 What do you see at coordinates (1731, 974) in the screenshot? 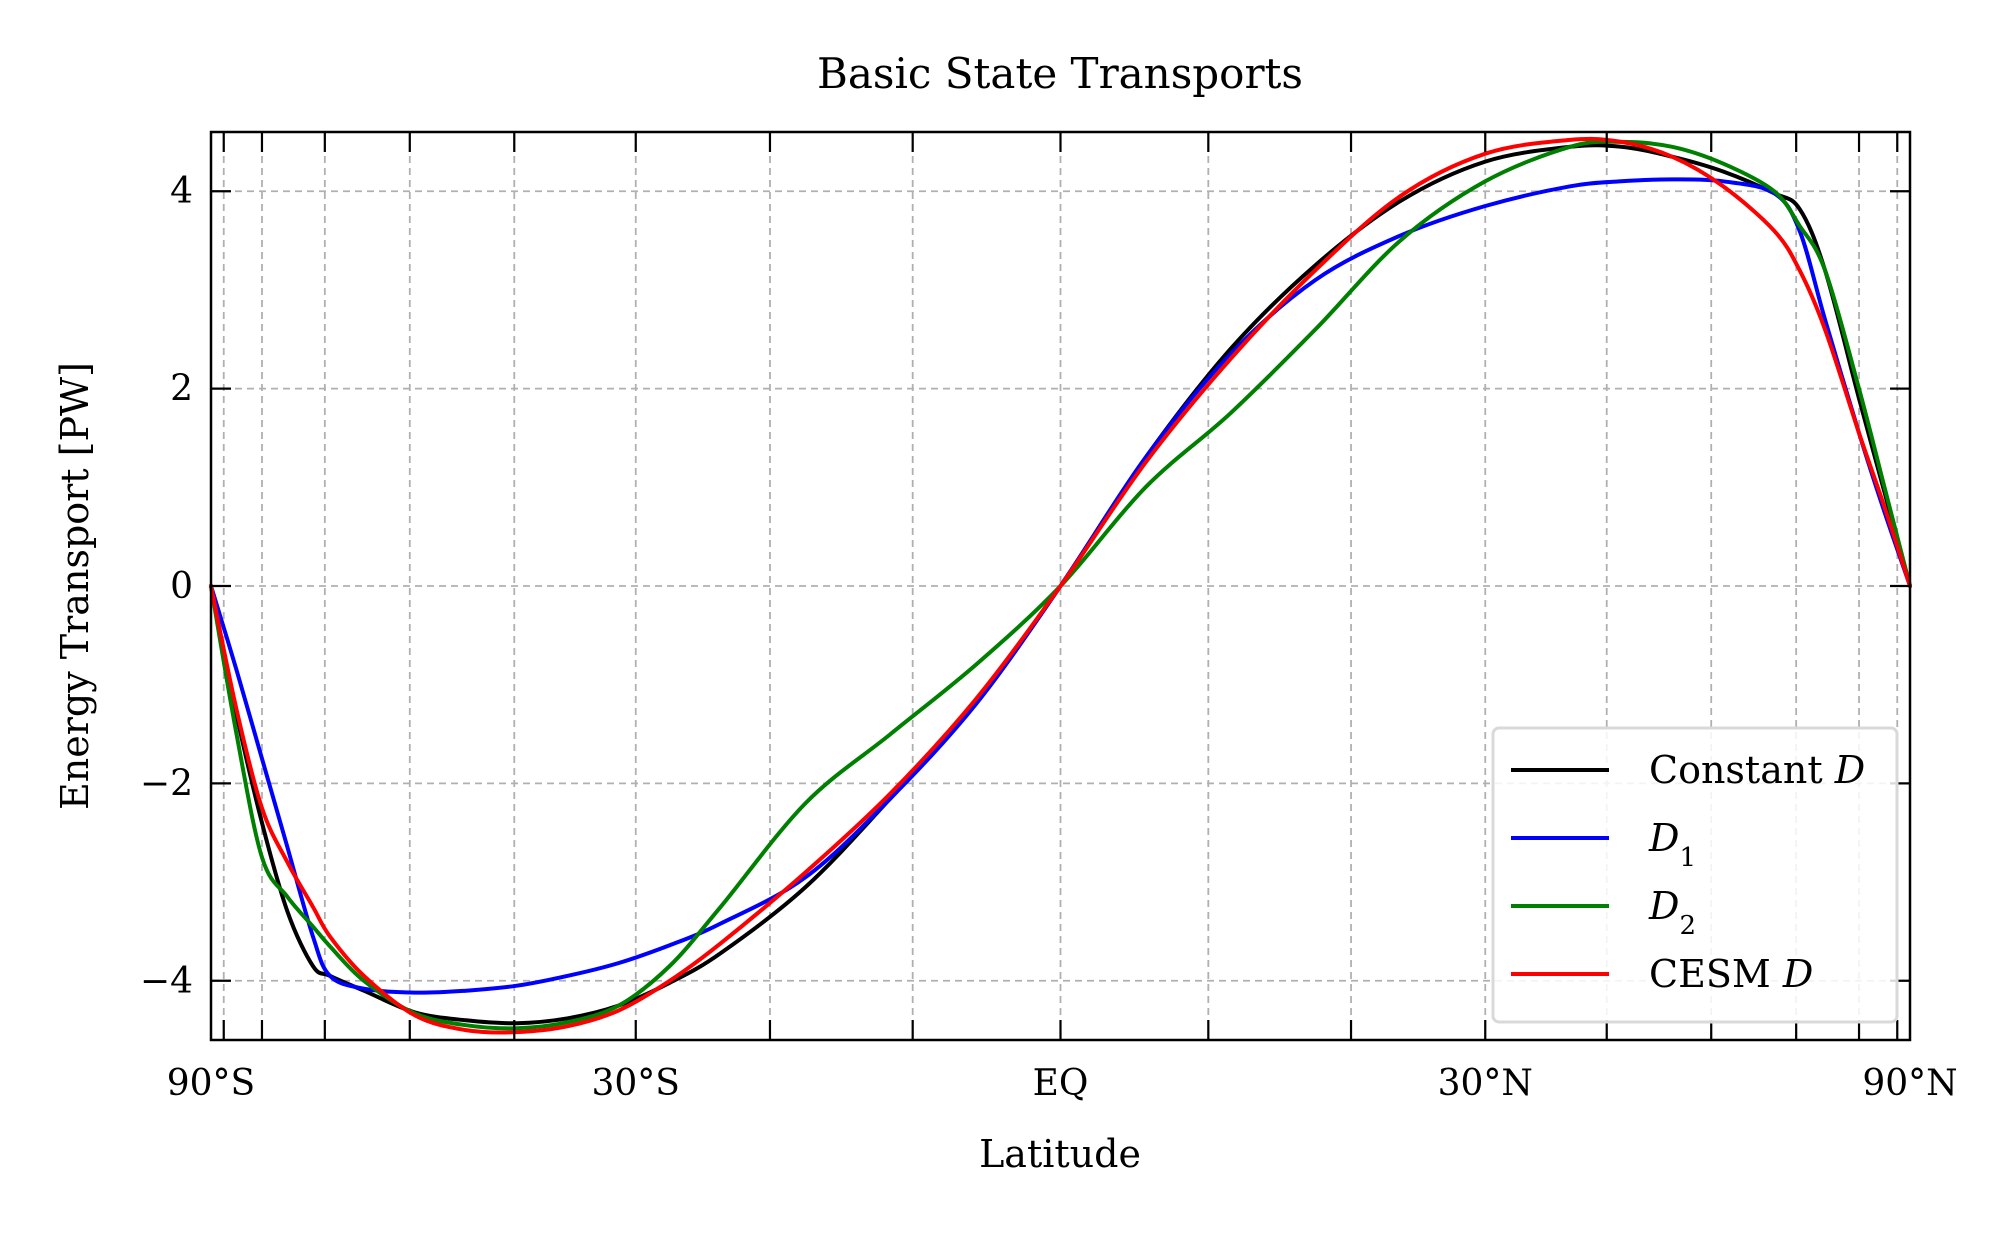
I see `legend-label: CESM D` at bounding box center [1731, 974].